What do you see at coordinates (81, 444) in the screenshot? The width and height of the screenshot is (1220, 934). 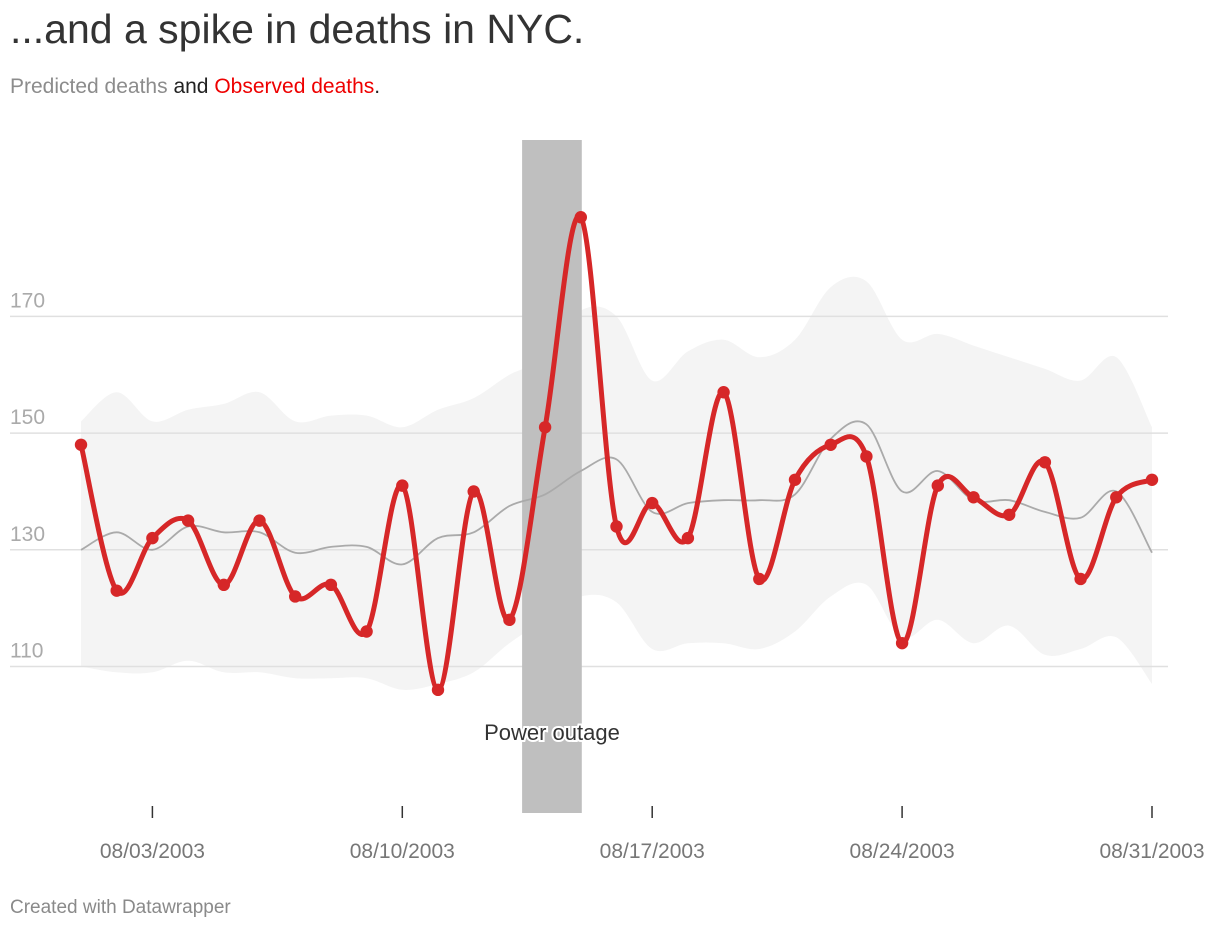 I see `observed-point-08/01/2003` at bounding box center [81, 444].